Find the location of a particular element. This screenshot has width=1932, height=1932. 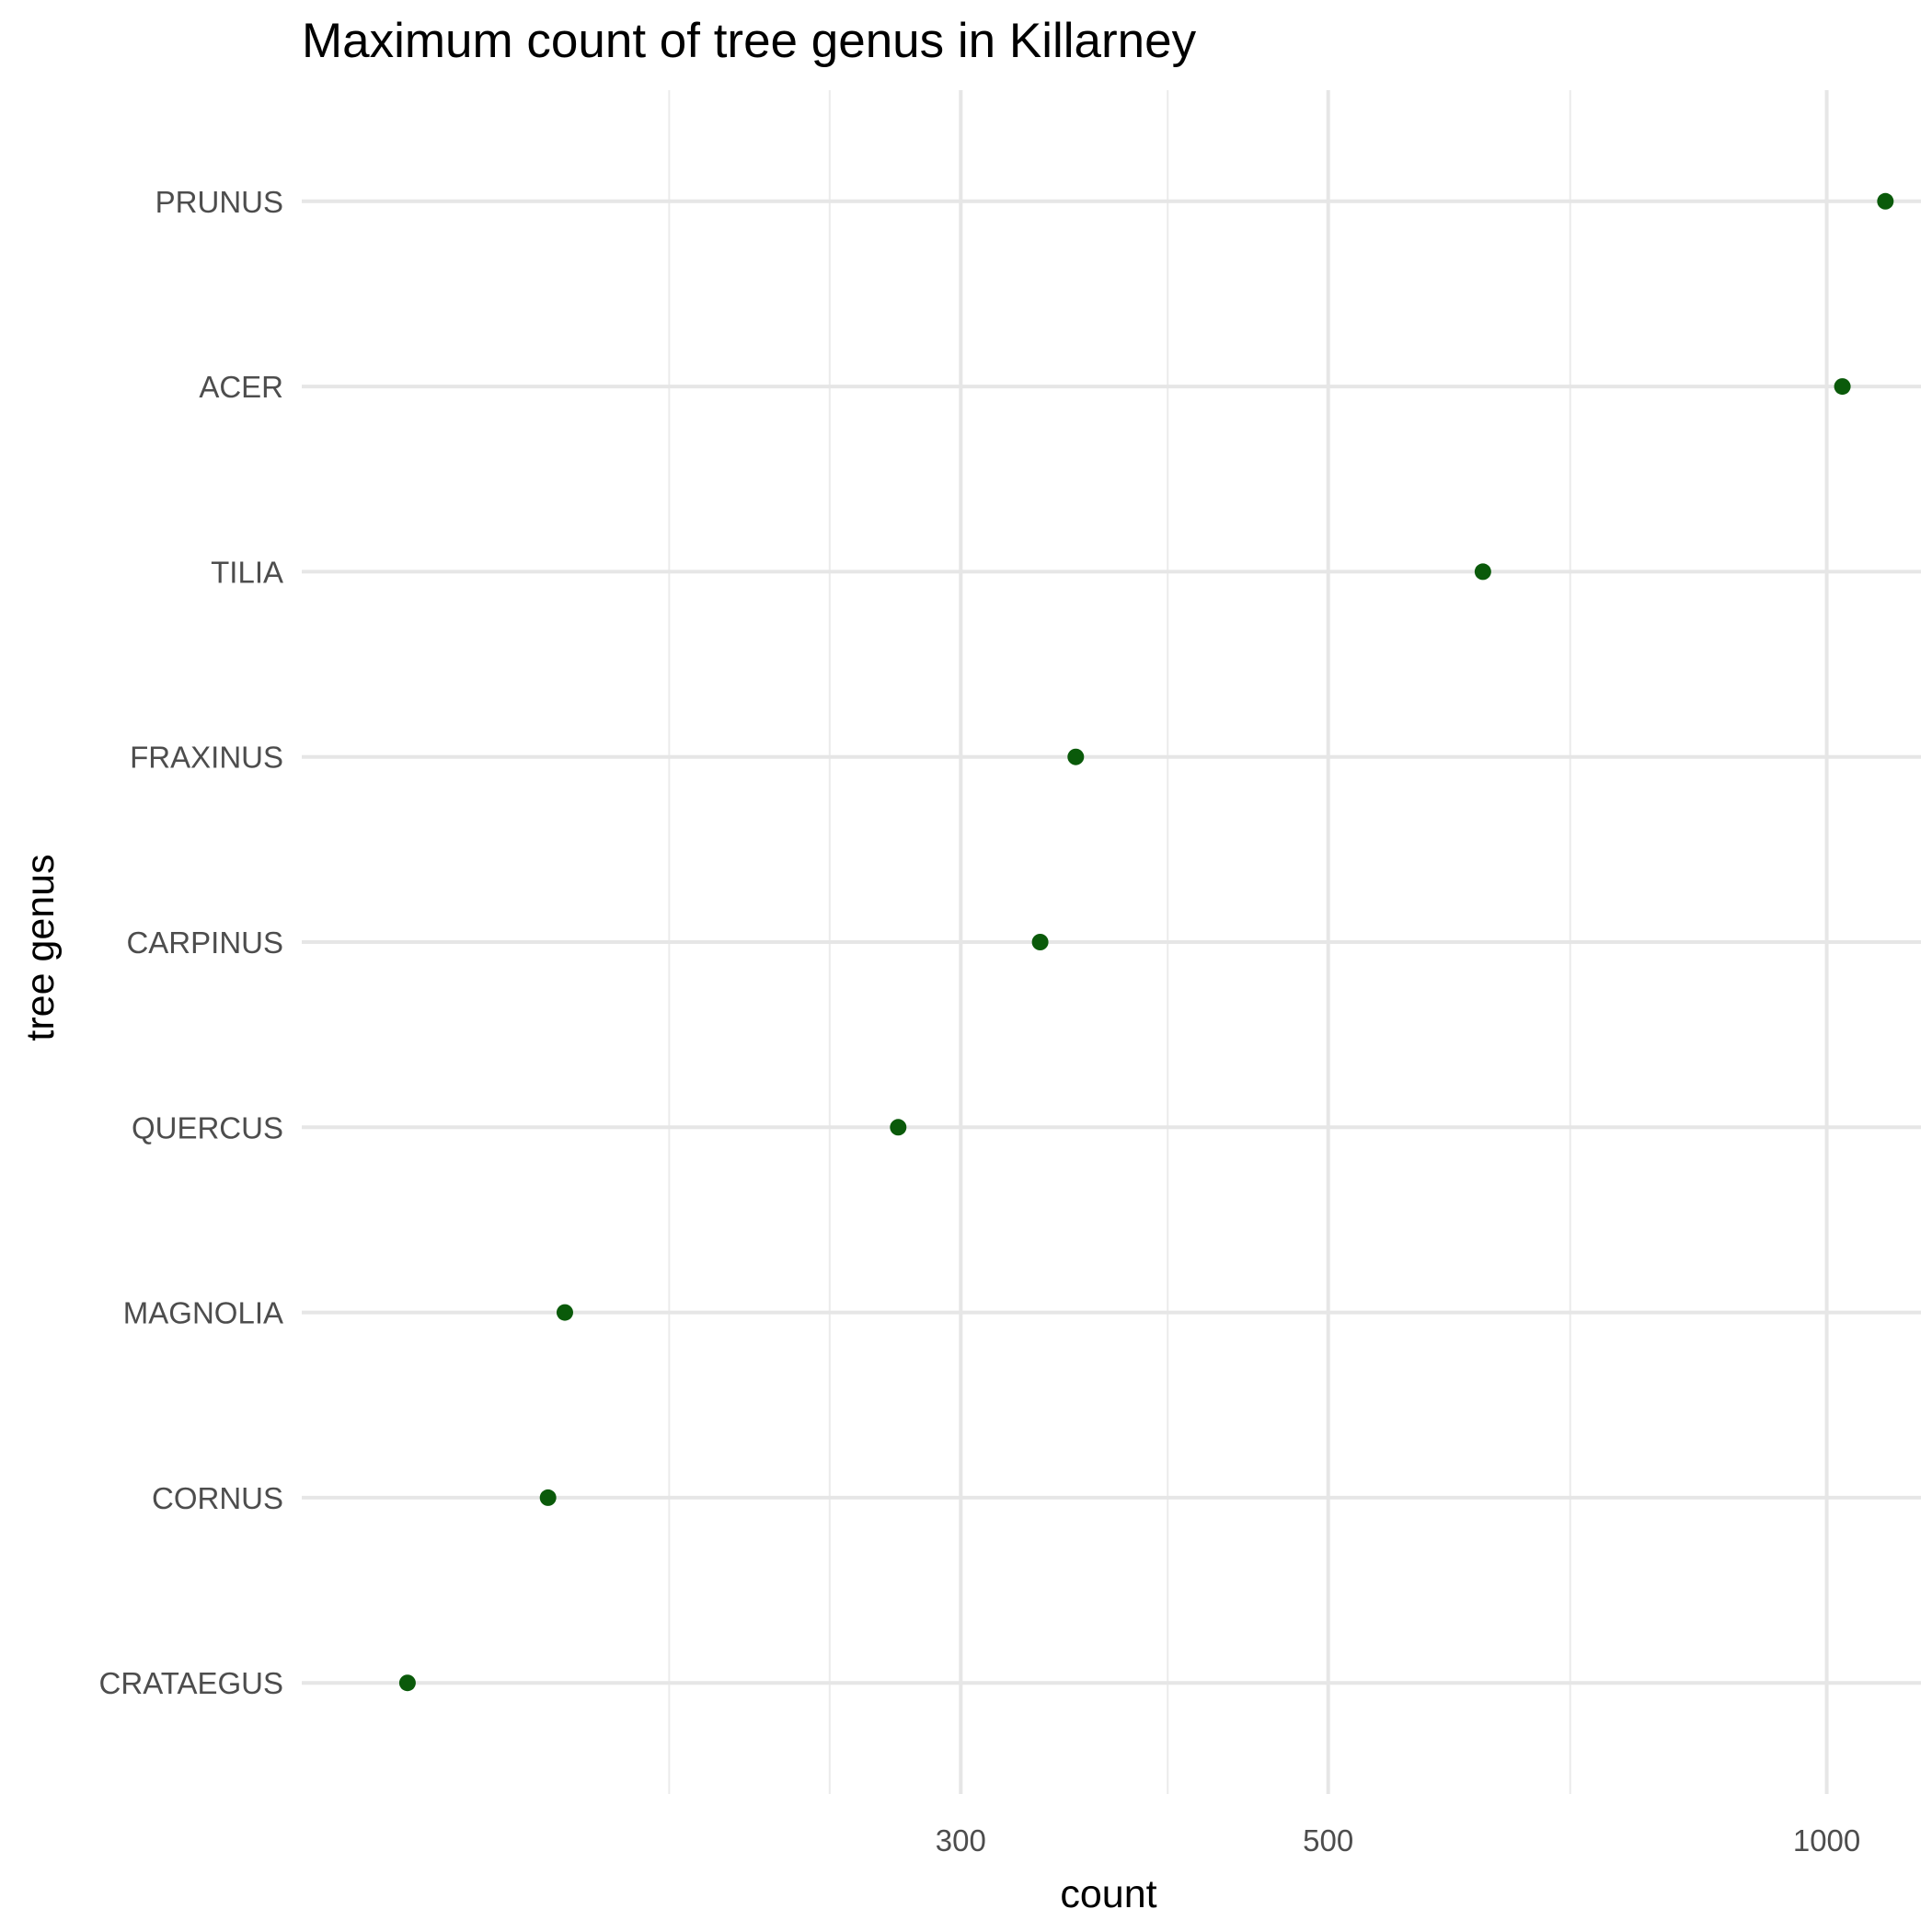

x-tick-label: 300 is located at coordinates (961, 1840).